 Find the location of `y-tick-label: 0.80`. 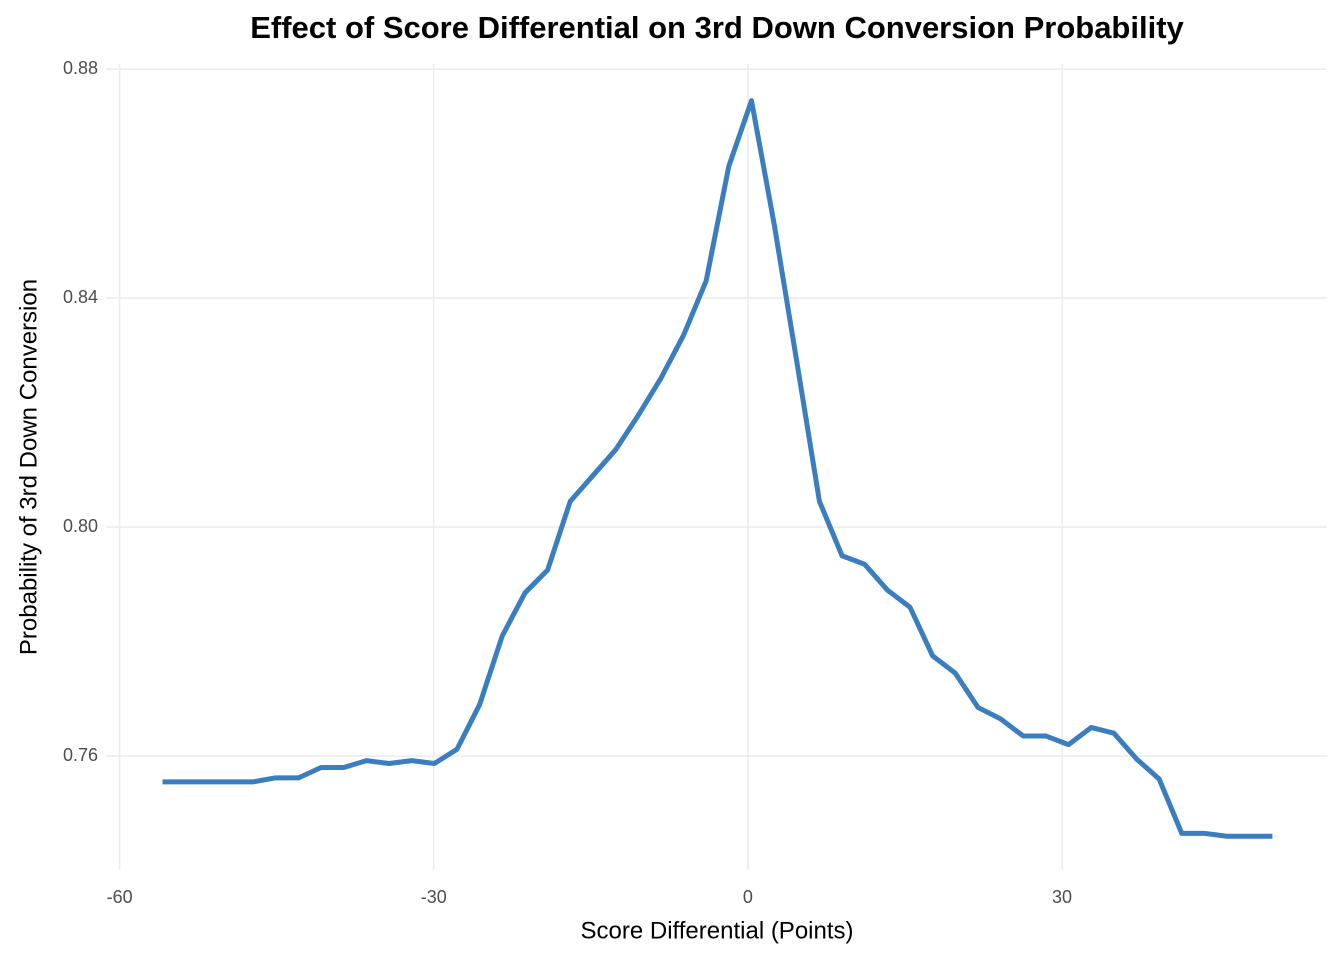

y-tick-label: 0.80 is located at coordinates (80, 526).